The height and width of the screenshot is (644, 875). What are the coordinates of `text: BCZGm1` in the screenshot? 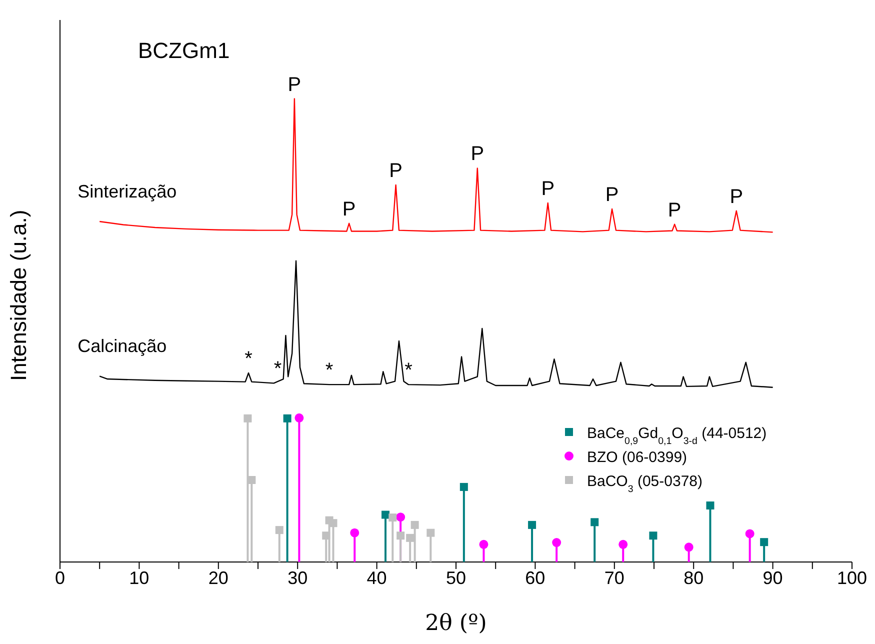 It's located at (184, 51).